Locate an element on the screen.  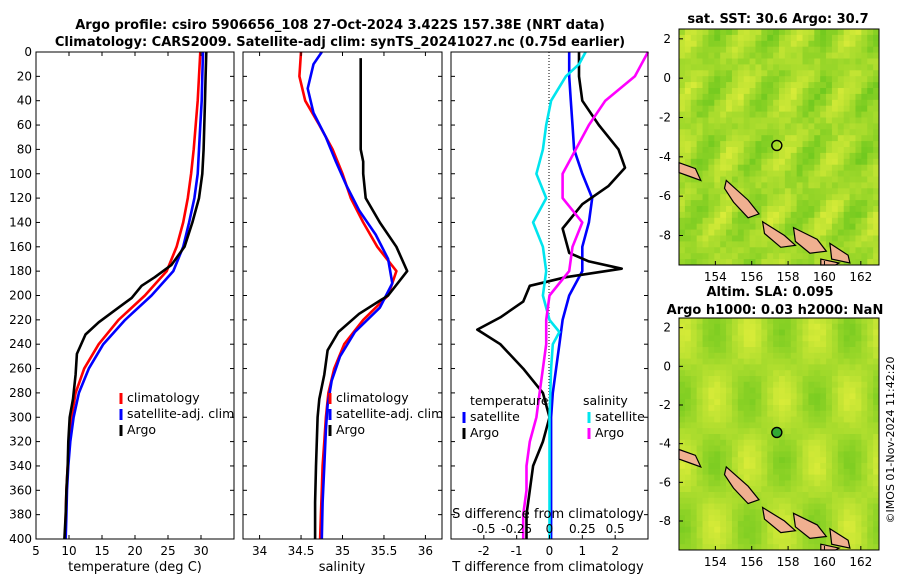
sla-xtick-label: 156 is located at coordinates (751, 562).